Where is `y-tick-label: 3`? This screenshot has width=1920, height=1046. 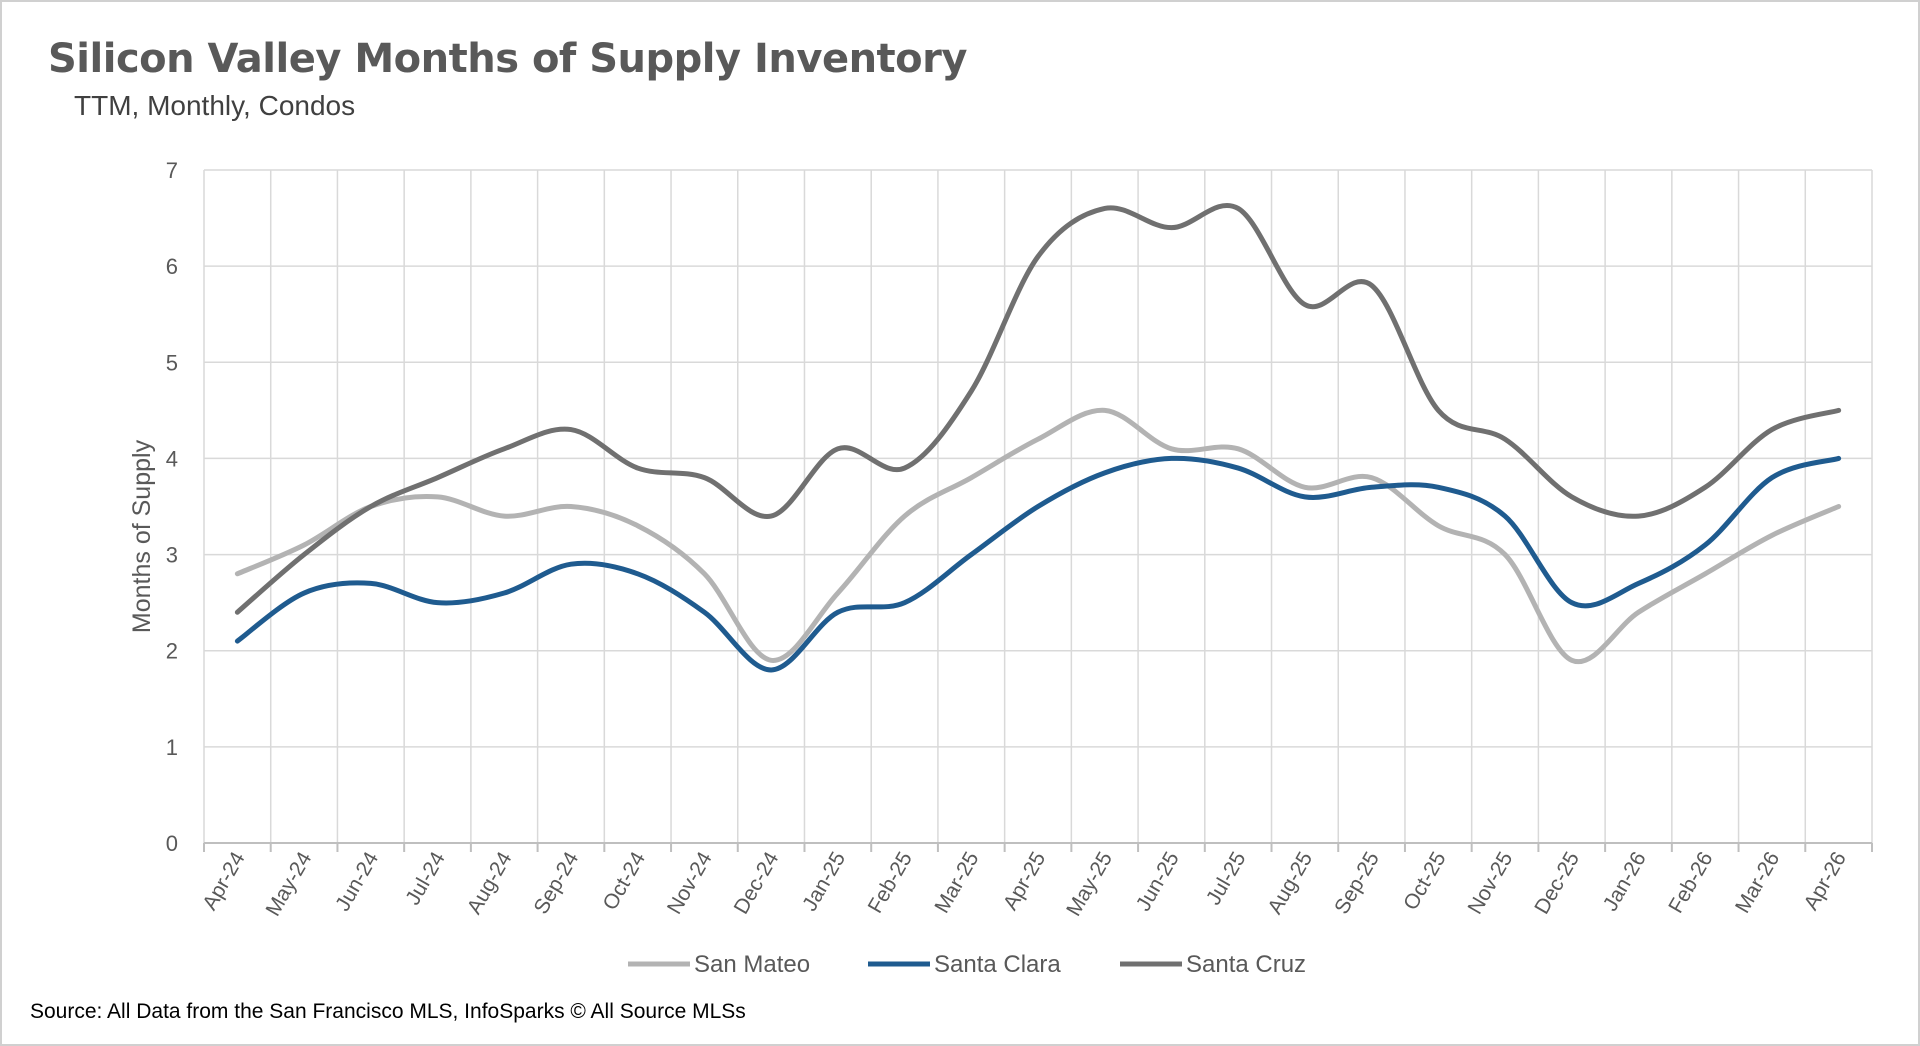 y-tick-label: 3 is located at coordinates (172, 555).